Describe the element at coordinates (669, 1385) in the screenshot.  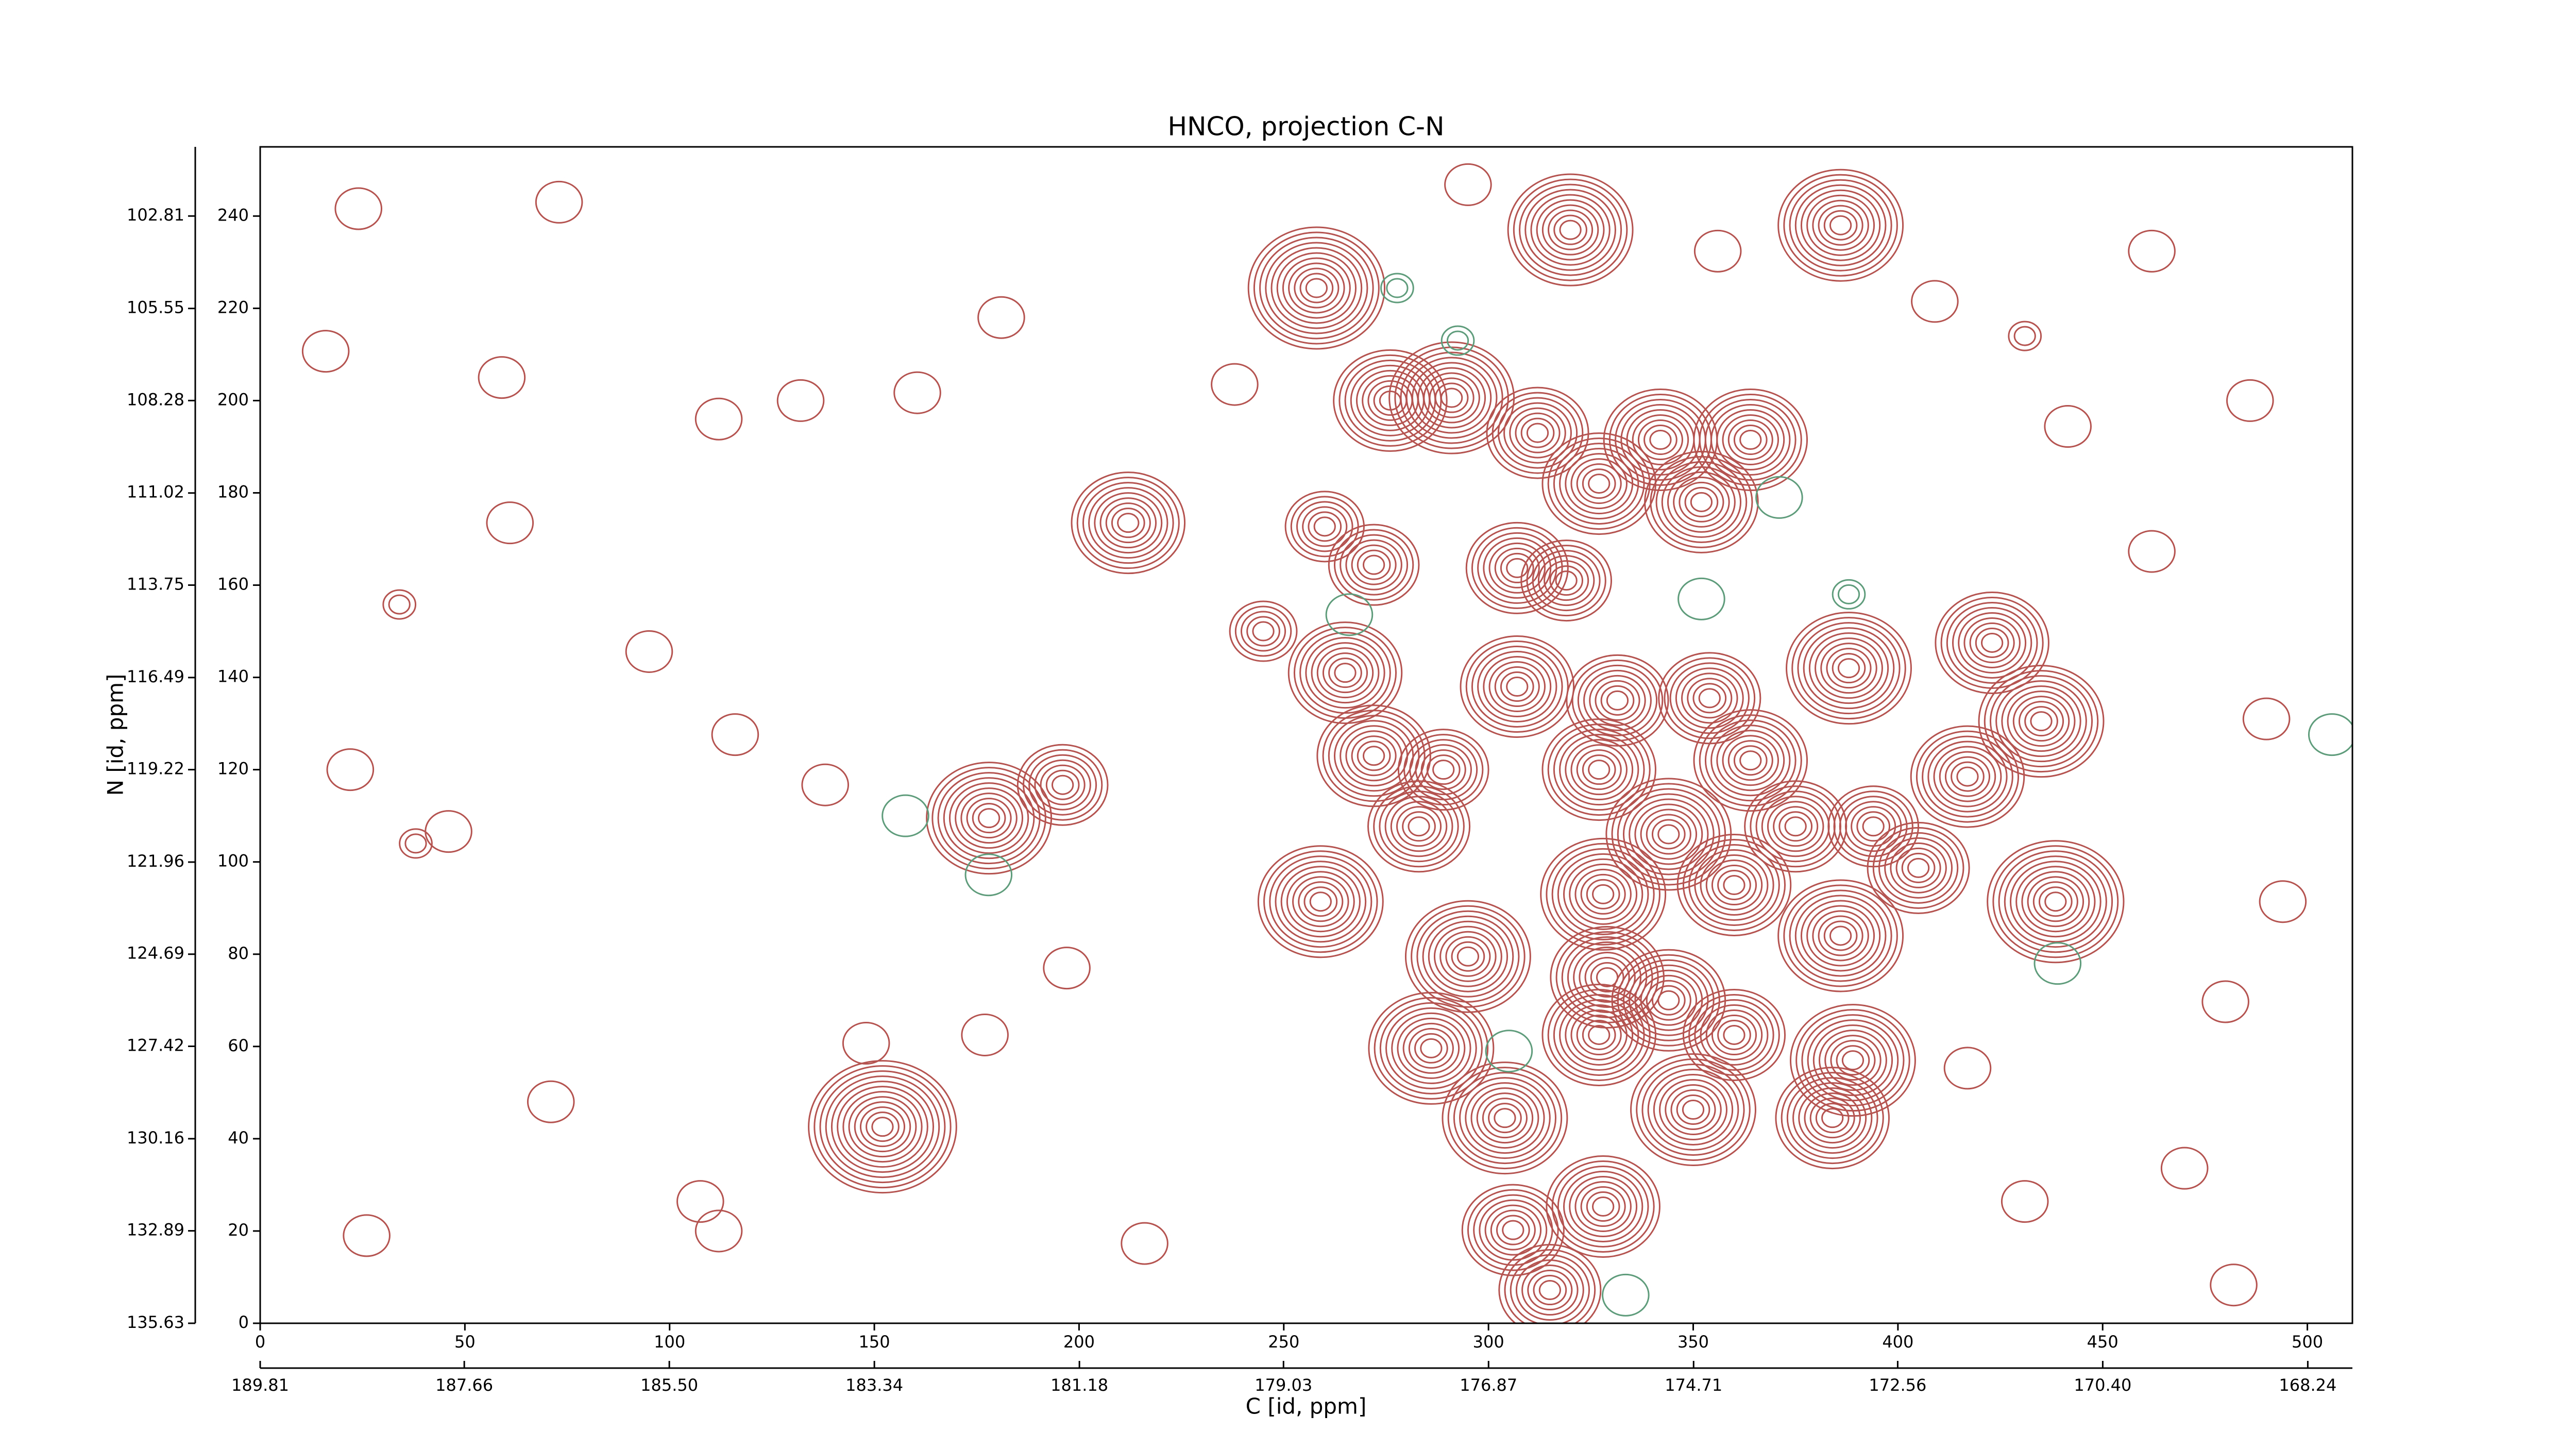
I see `x2-tick-label: 185.50` at that location.